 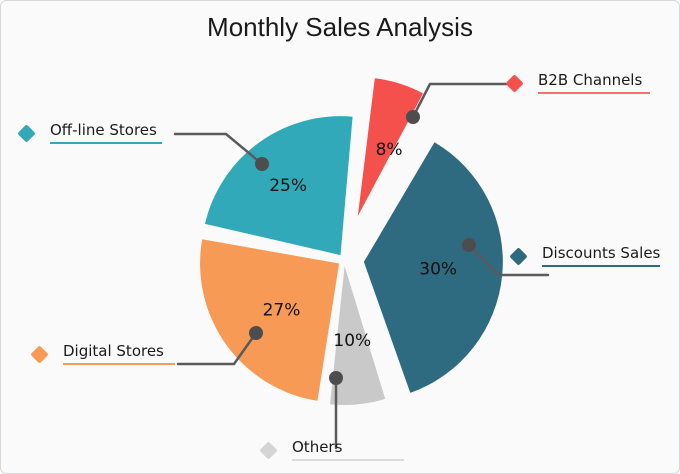 What do you see at coordinates (218, 149) in the screenshot?
I see `callout-line-off-line-stores` at bounding box center [218, 149].